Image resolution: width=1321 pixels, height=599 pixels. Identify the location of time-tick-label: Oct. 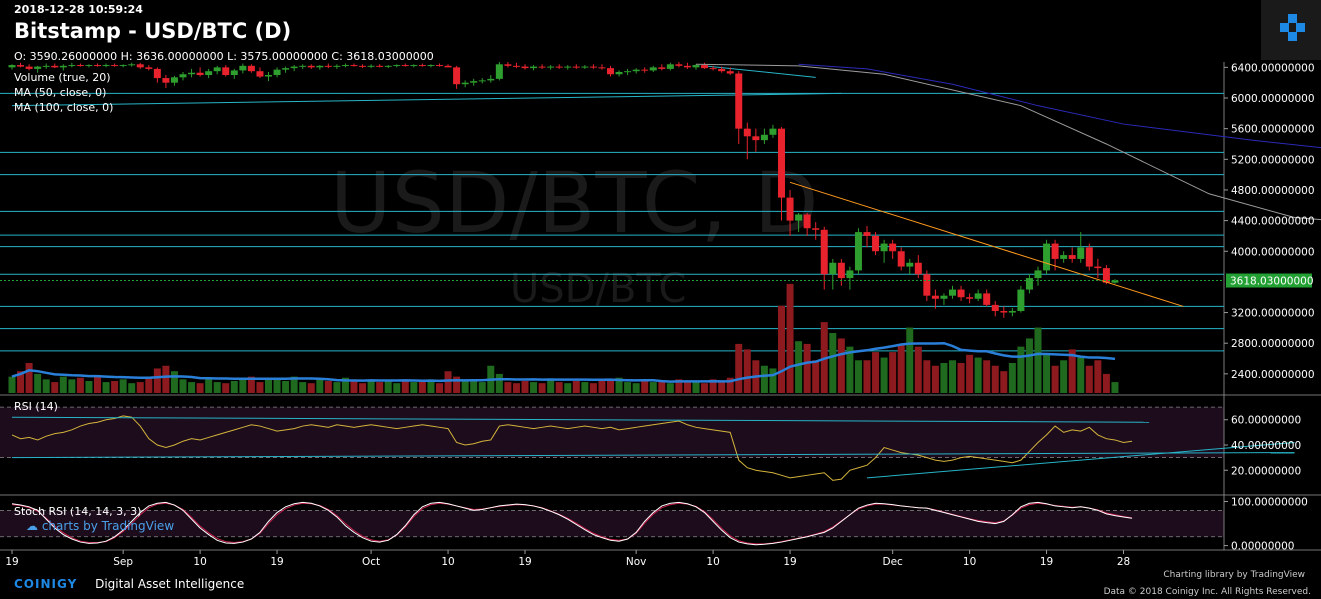
(371, 562).